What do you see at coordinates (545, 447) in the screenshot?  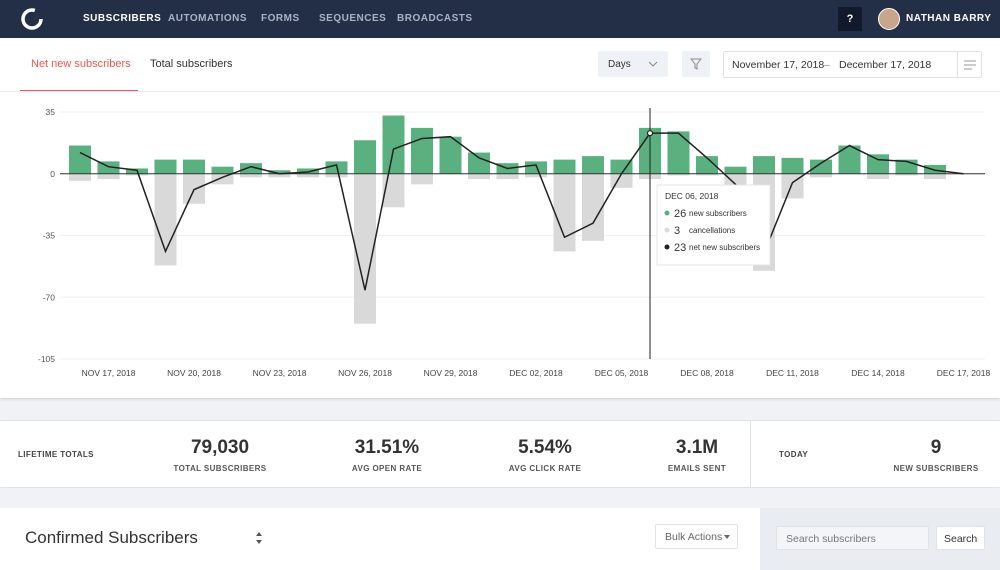 I see `stat-value: 5.54%` at bounding box center [545, 447].